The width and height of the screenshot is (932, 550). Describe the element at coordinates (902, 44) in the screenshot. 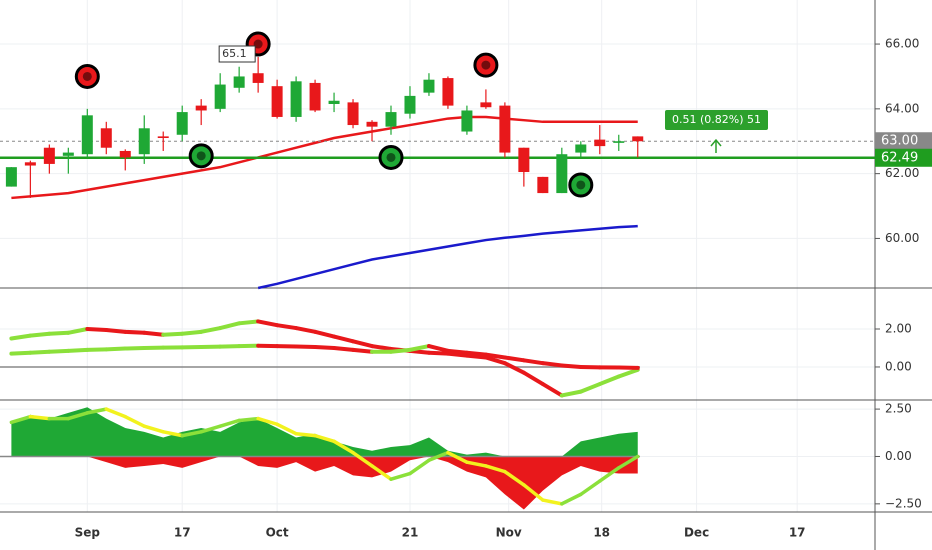

I see `y-tick-label: 66.00` at that location.